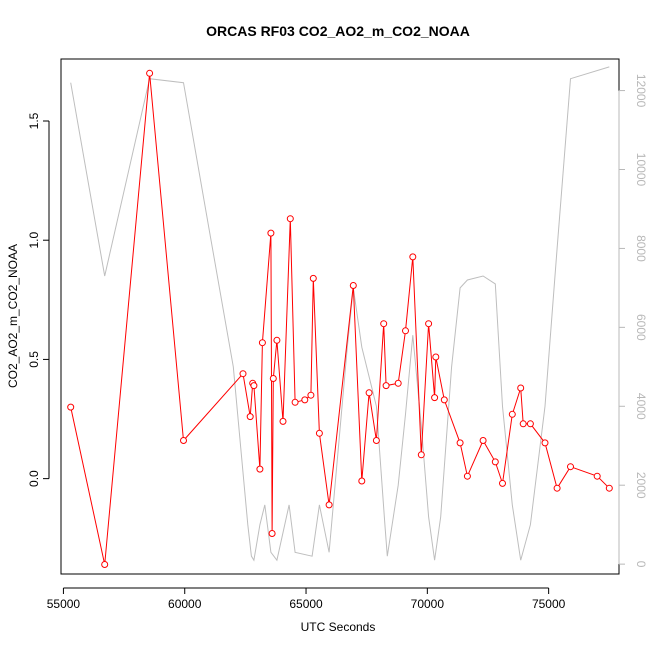 The image size is (650, 650). Describe the element at coordinates (34, 240) in the screenshot. I see `y-tick-label: 1.0` at that location.